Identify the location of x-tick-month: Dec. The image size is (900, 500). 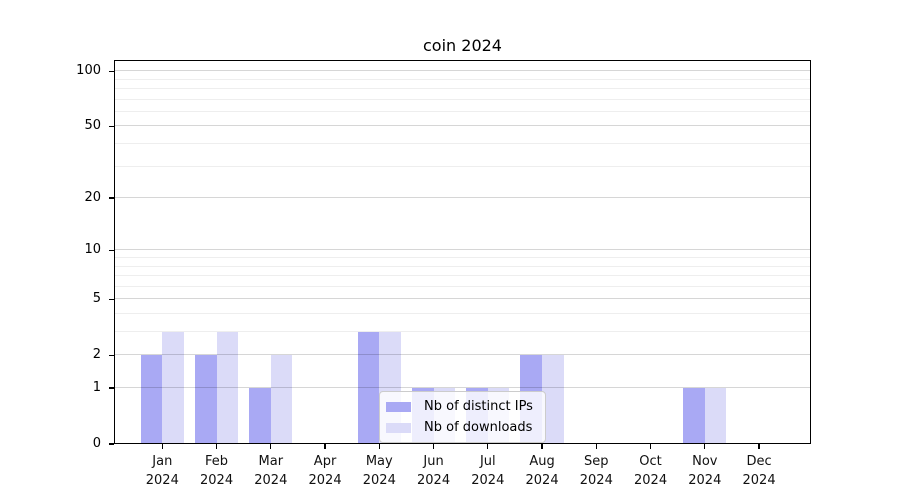
(759, 461).